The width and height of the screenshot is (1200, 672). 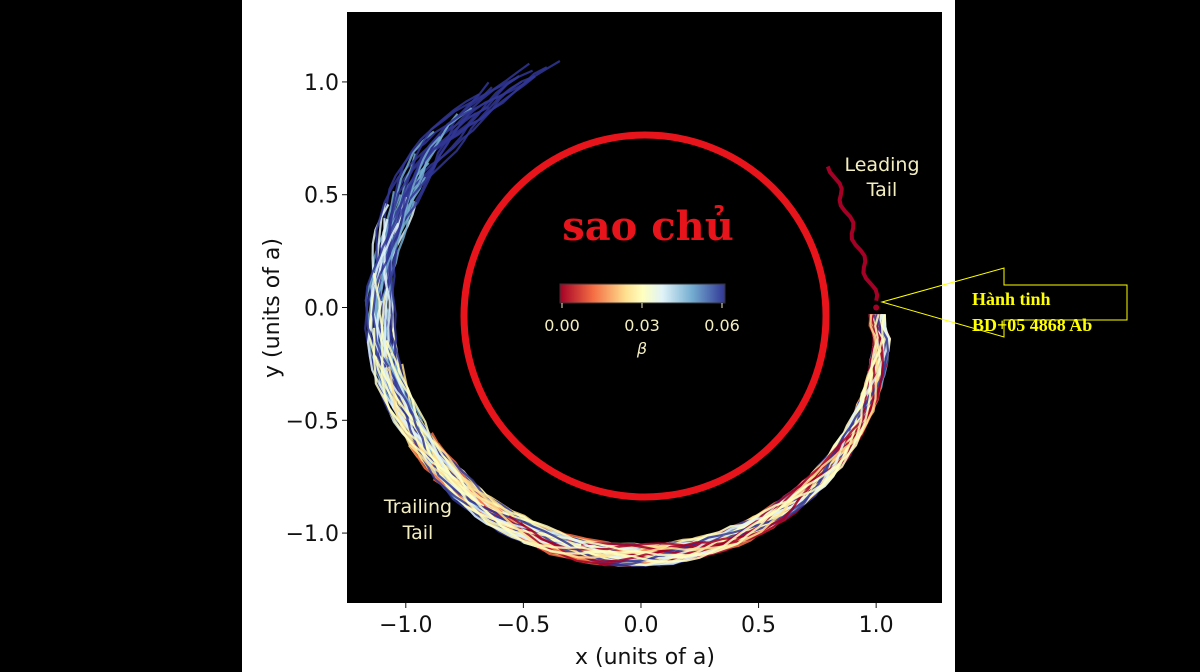 What do you see at coordinates (321, 309) in the screenshot?
I see `y-tick-label: 0.0` at bounding box center [321, 309].